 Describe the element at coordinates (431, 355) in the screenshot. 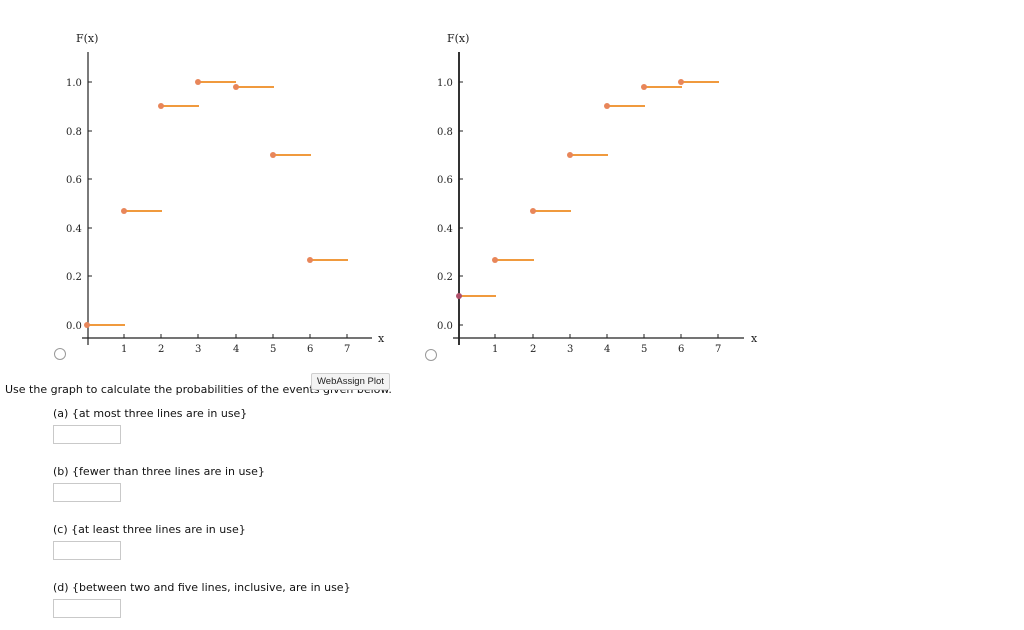

I see `right-graph-radio` at that location.